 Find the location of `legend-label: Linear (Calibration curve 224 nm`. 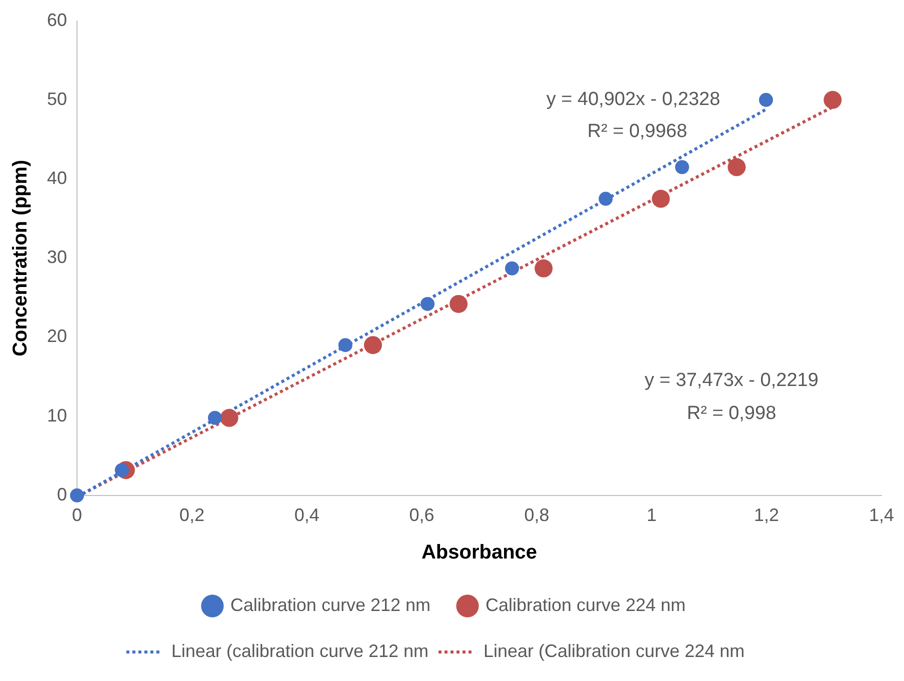

legend-label: Linear (Calibration curve 224 nm is located at coordinates (614, 650).